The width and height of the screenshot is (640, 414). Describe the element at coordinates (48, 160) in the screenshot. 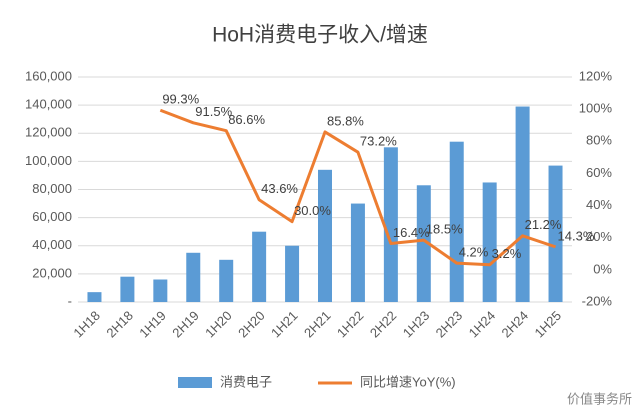

I see `y-tick-label: 100,000` at that location.